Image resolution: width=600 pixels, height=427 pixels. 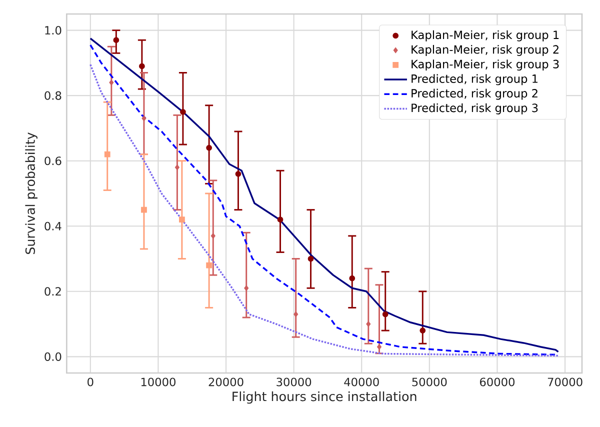 I want to click on y-tick-label: 0.2, so click(x=52, y=291).